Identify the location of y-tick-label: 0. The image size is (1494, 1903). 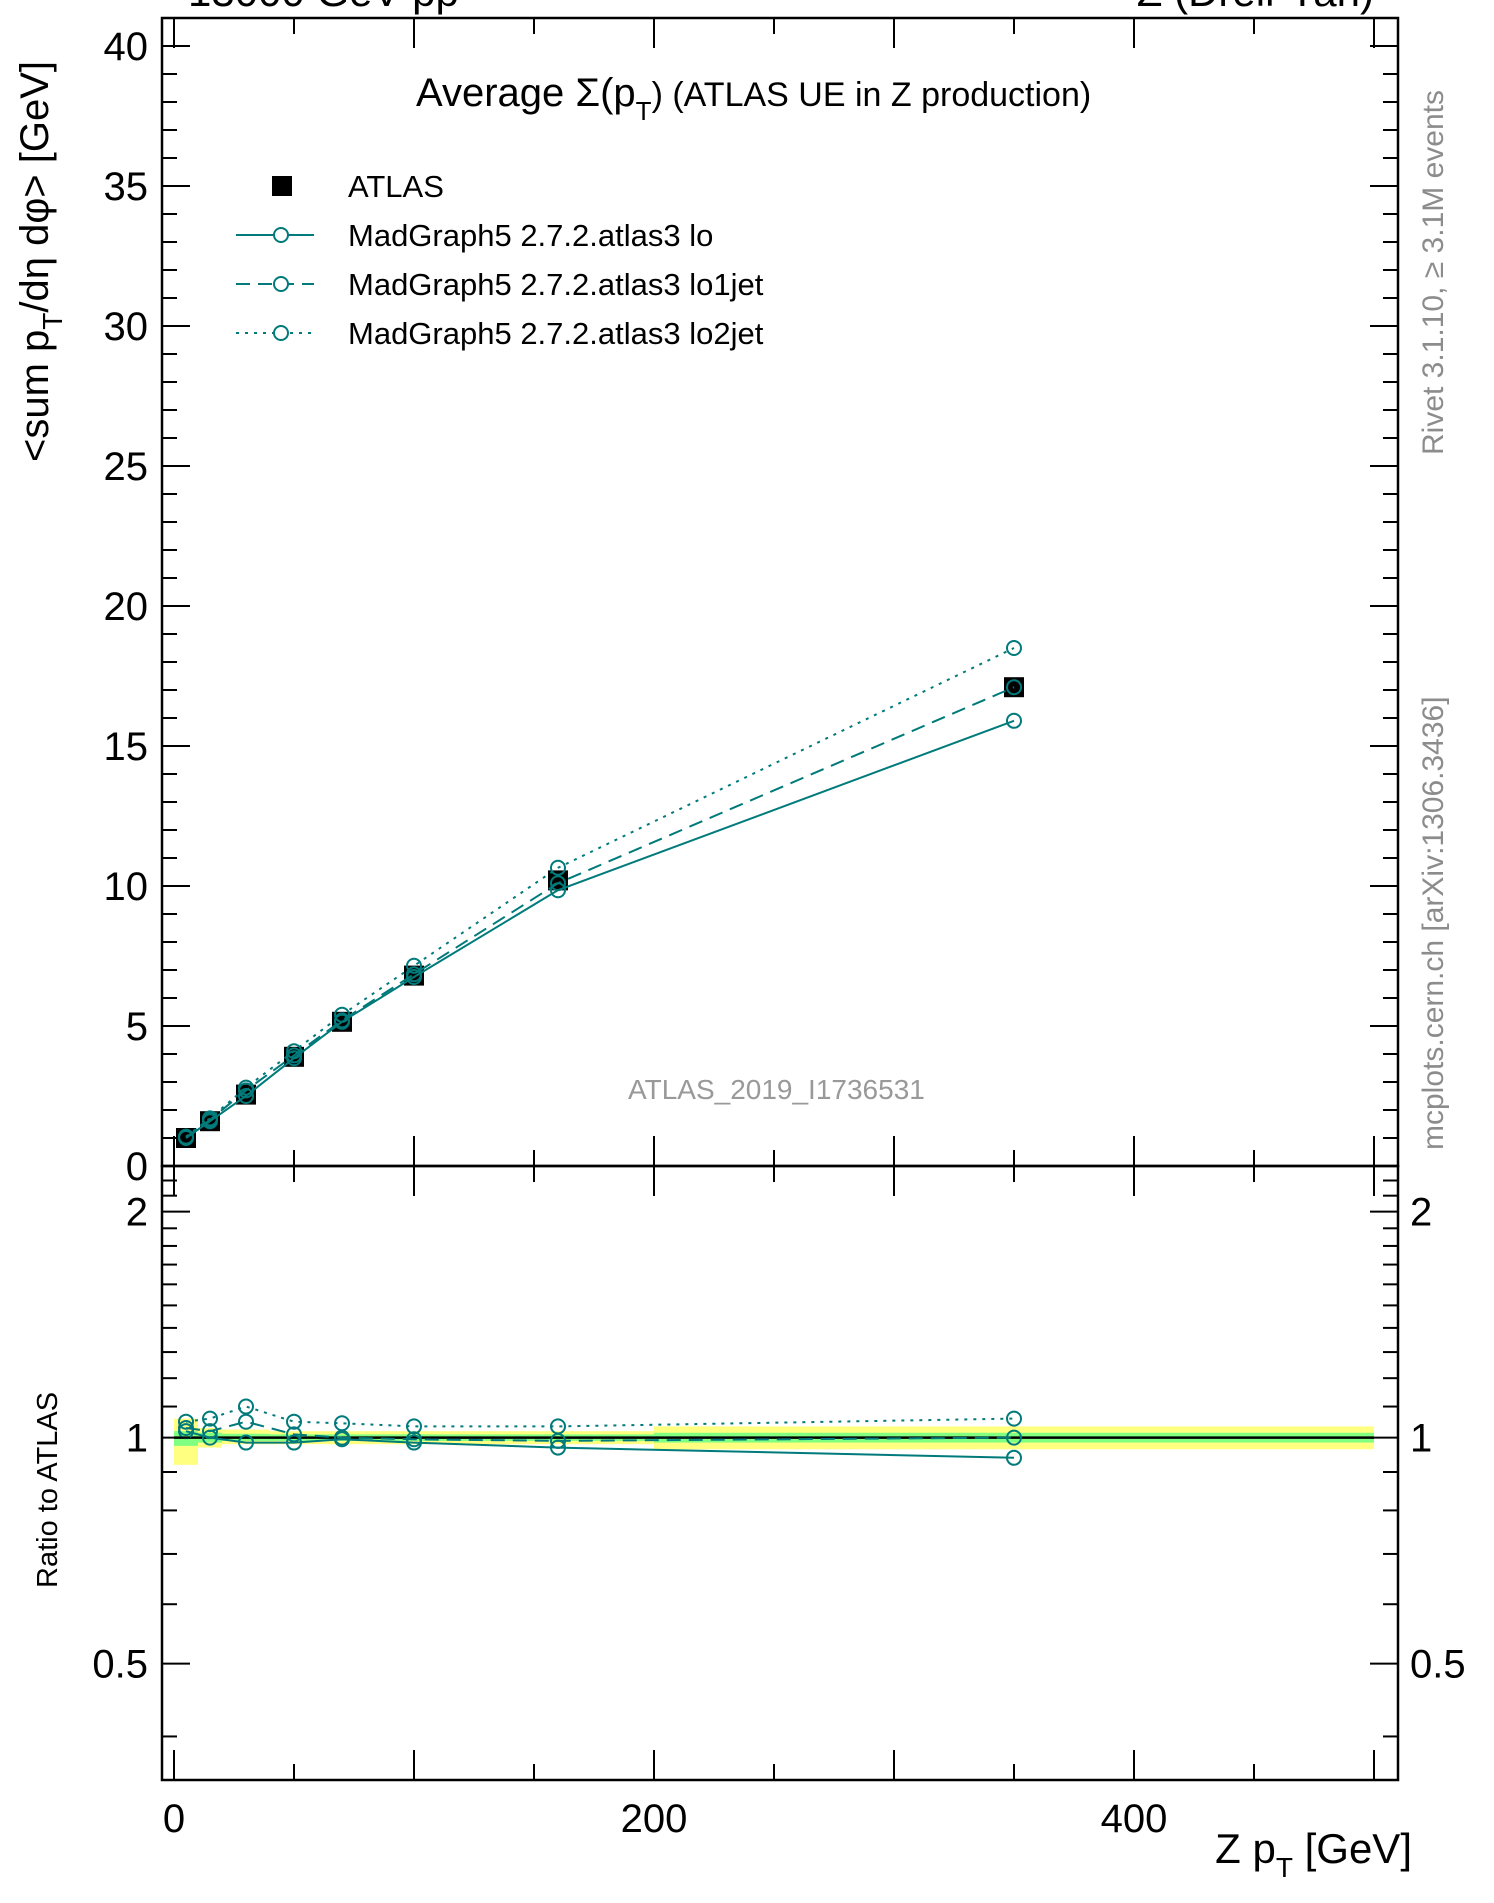
(137, 1167).